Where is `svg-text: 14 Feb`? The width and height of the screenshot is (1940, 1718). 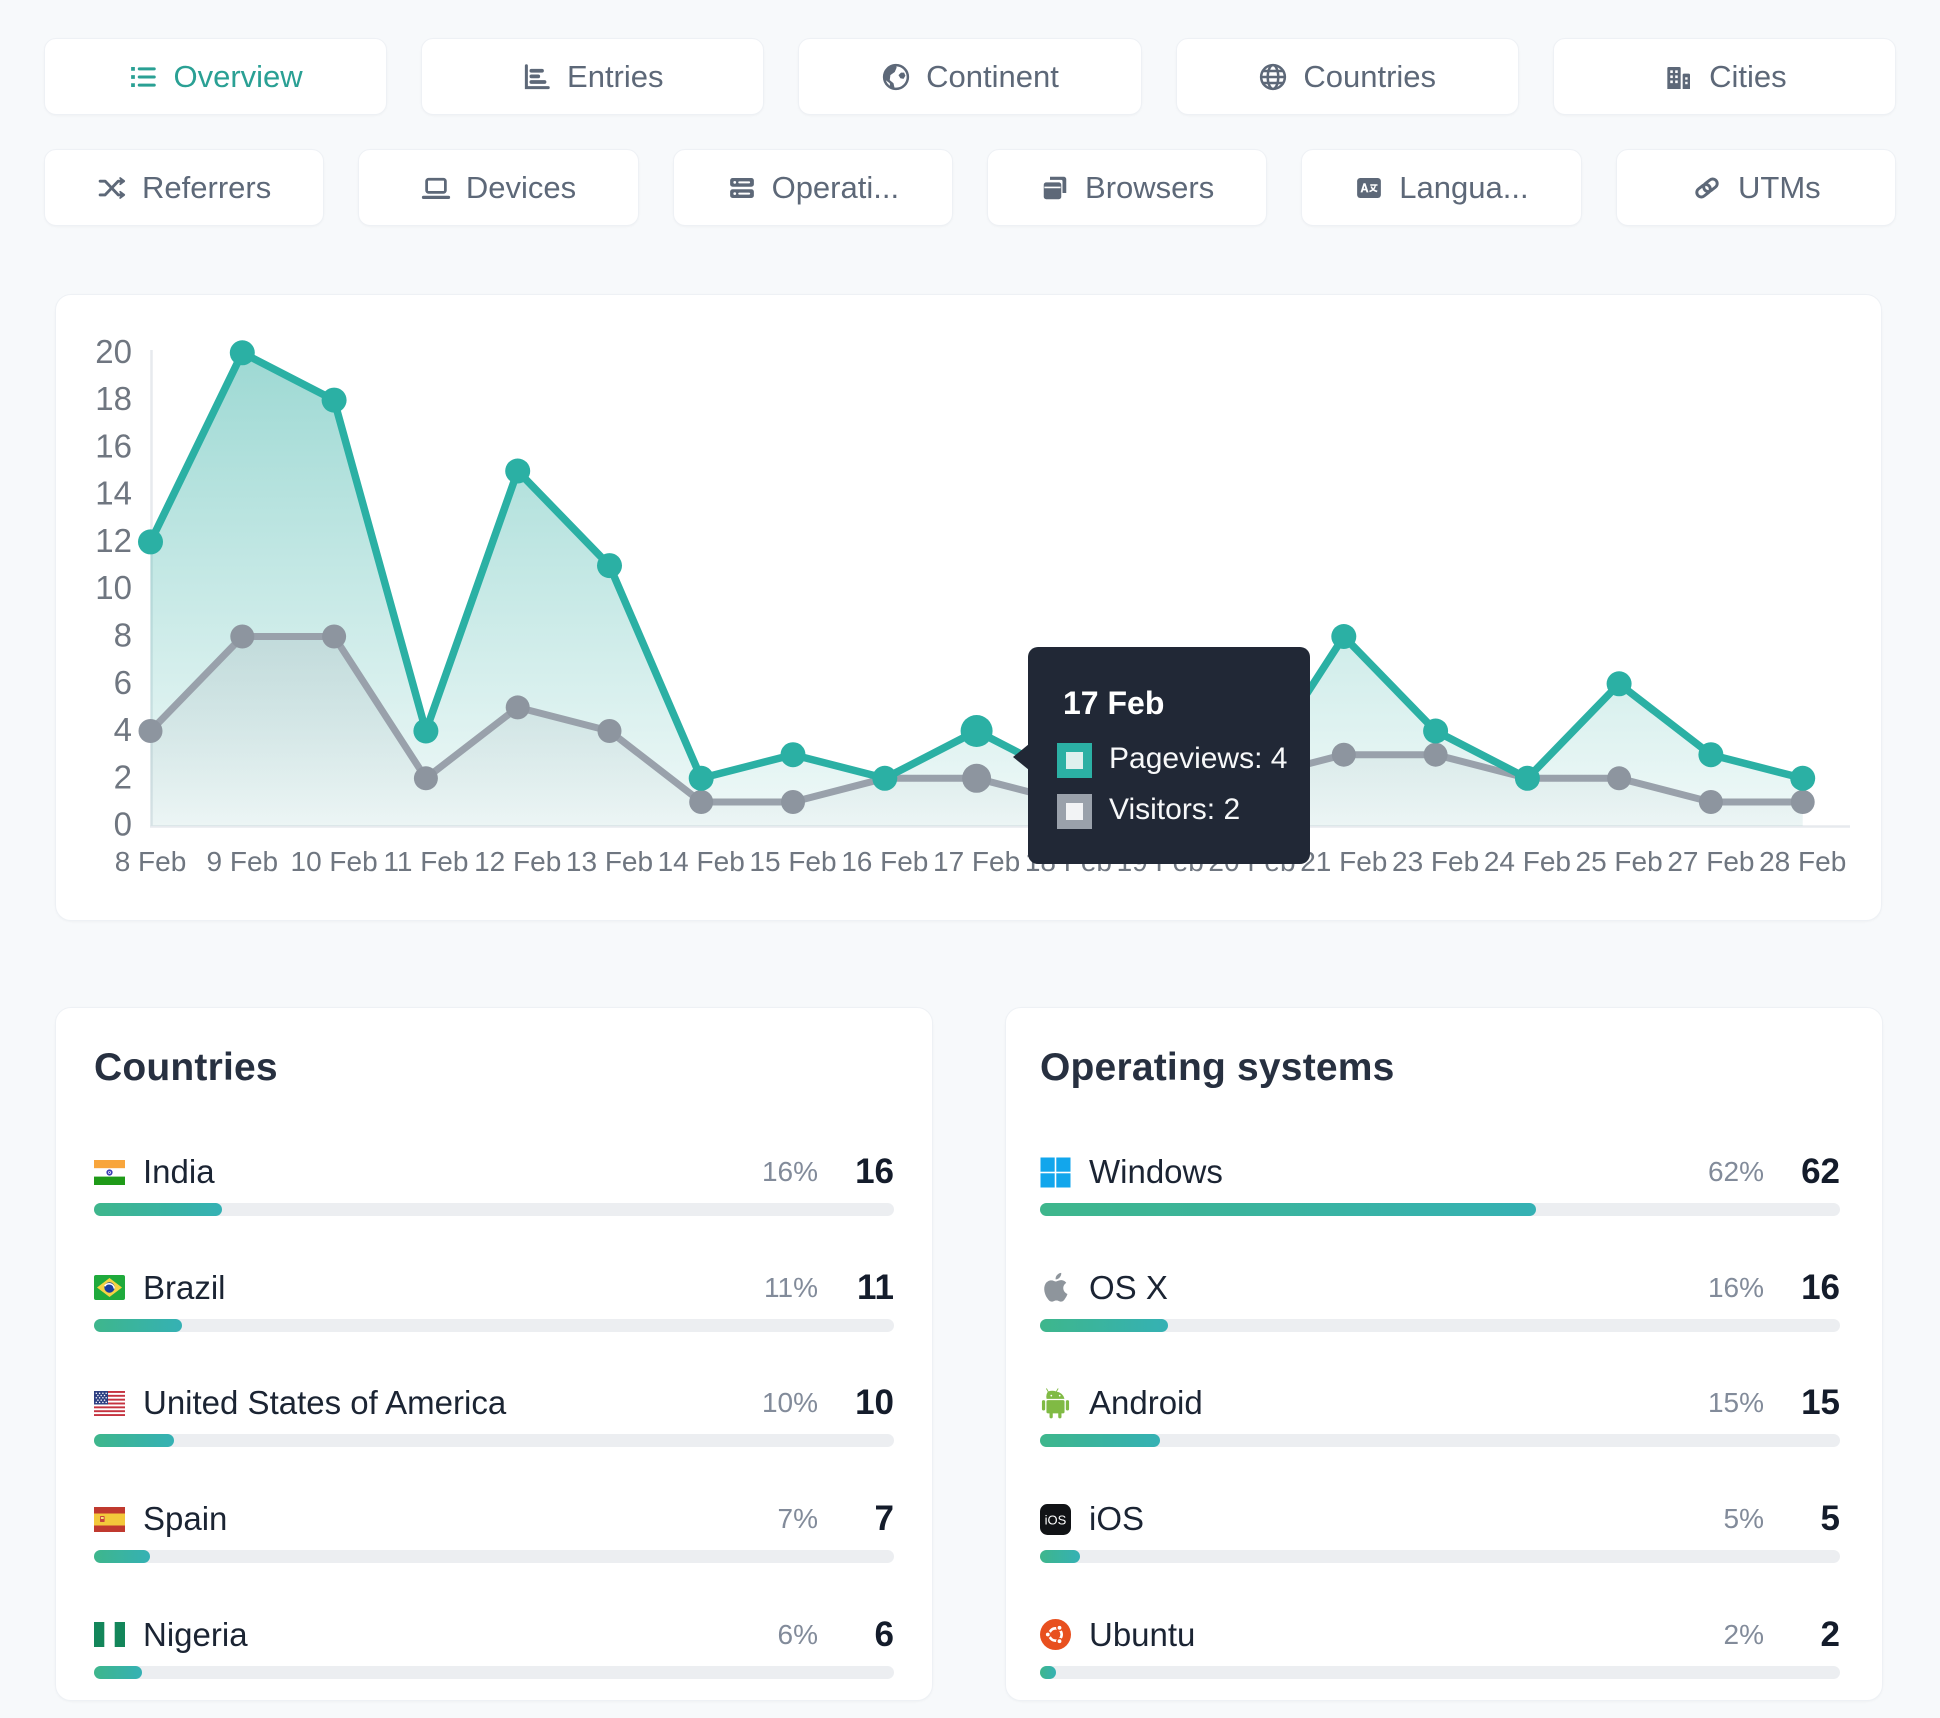
svg-text: 14 Feb is located at coordinates (701, 861).